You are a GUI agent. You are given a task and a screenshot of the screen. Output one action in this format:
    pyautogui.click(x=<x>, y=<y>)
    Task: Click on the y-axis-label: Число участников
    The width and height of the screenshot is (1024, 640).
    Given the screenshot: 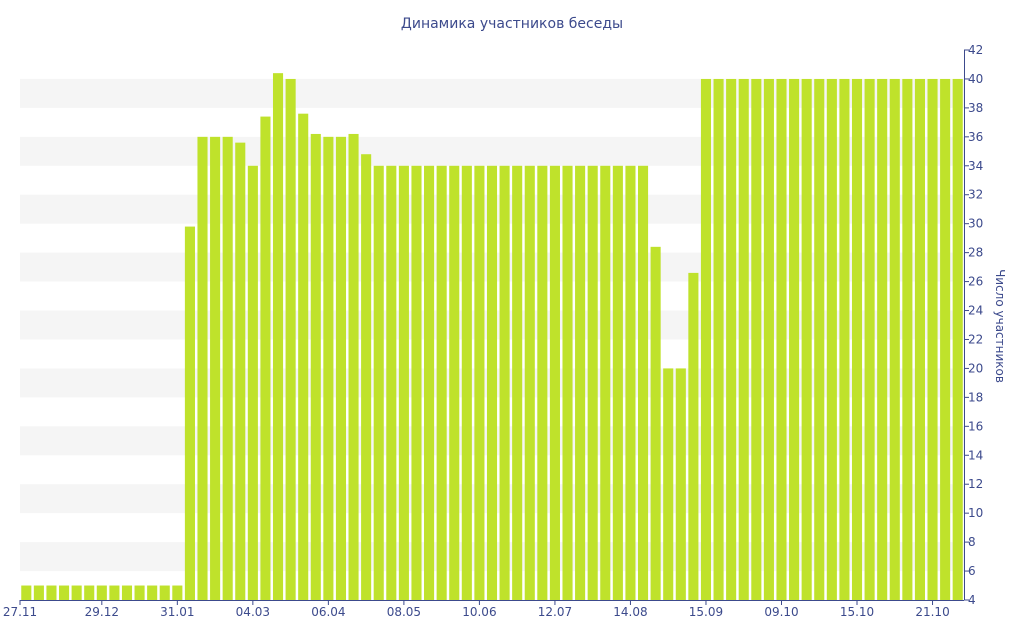 What is the action you would take?
    pyautogui.click(x=1000, y=326)
    